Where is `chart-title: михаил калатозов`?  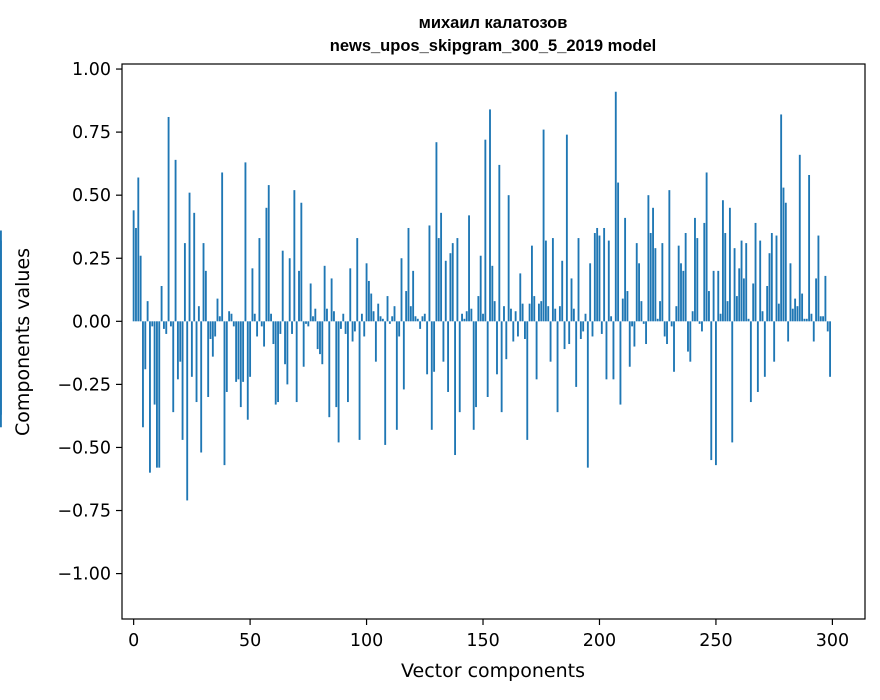 chart-title: михаил калатозов is located at coordinates (493, 23).